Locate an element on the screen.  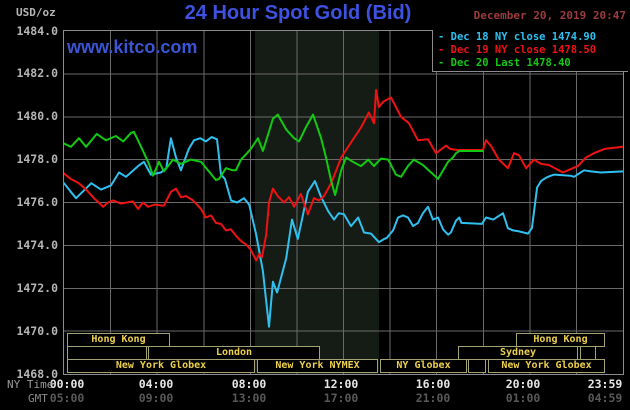
ny-time-tick-label: 08:00 is located at coordinates (249, 384).